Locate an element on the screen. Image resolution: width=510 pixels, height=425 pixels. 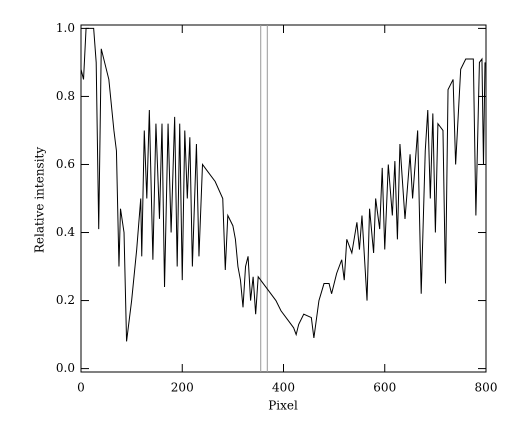
y-tick-label: 0.0 is located at coordinates (65, 368).